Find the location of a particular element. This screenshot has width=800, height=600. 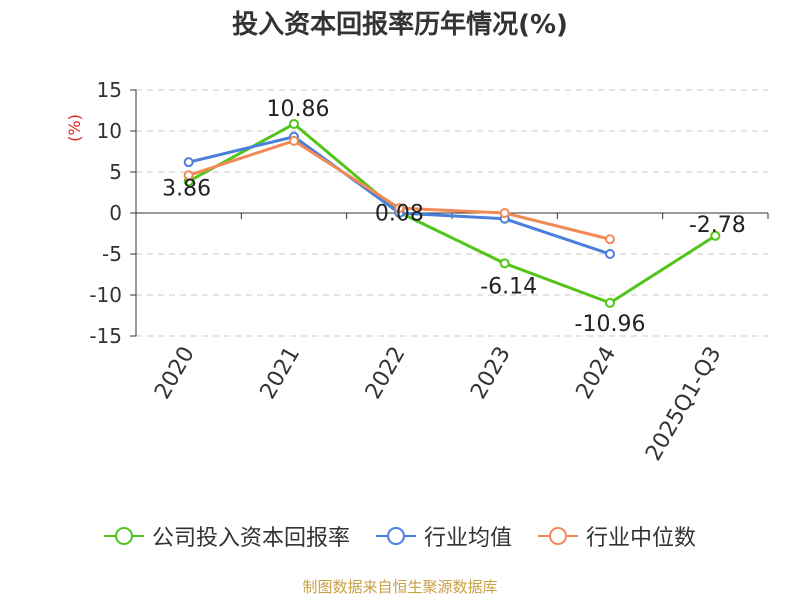

x-category-label: 2025Q1-Q3 is located at coordinates (683, 404).